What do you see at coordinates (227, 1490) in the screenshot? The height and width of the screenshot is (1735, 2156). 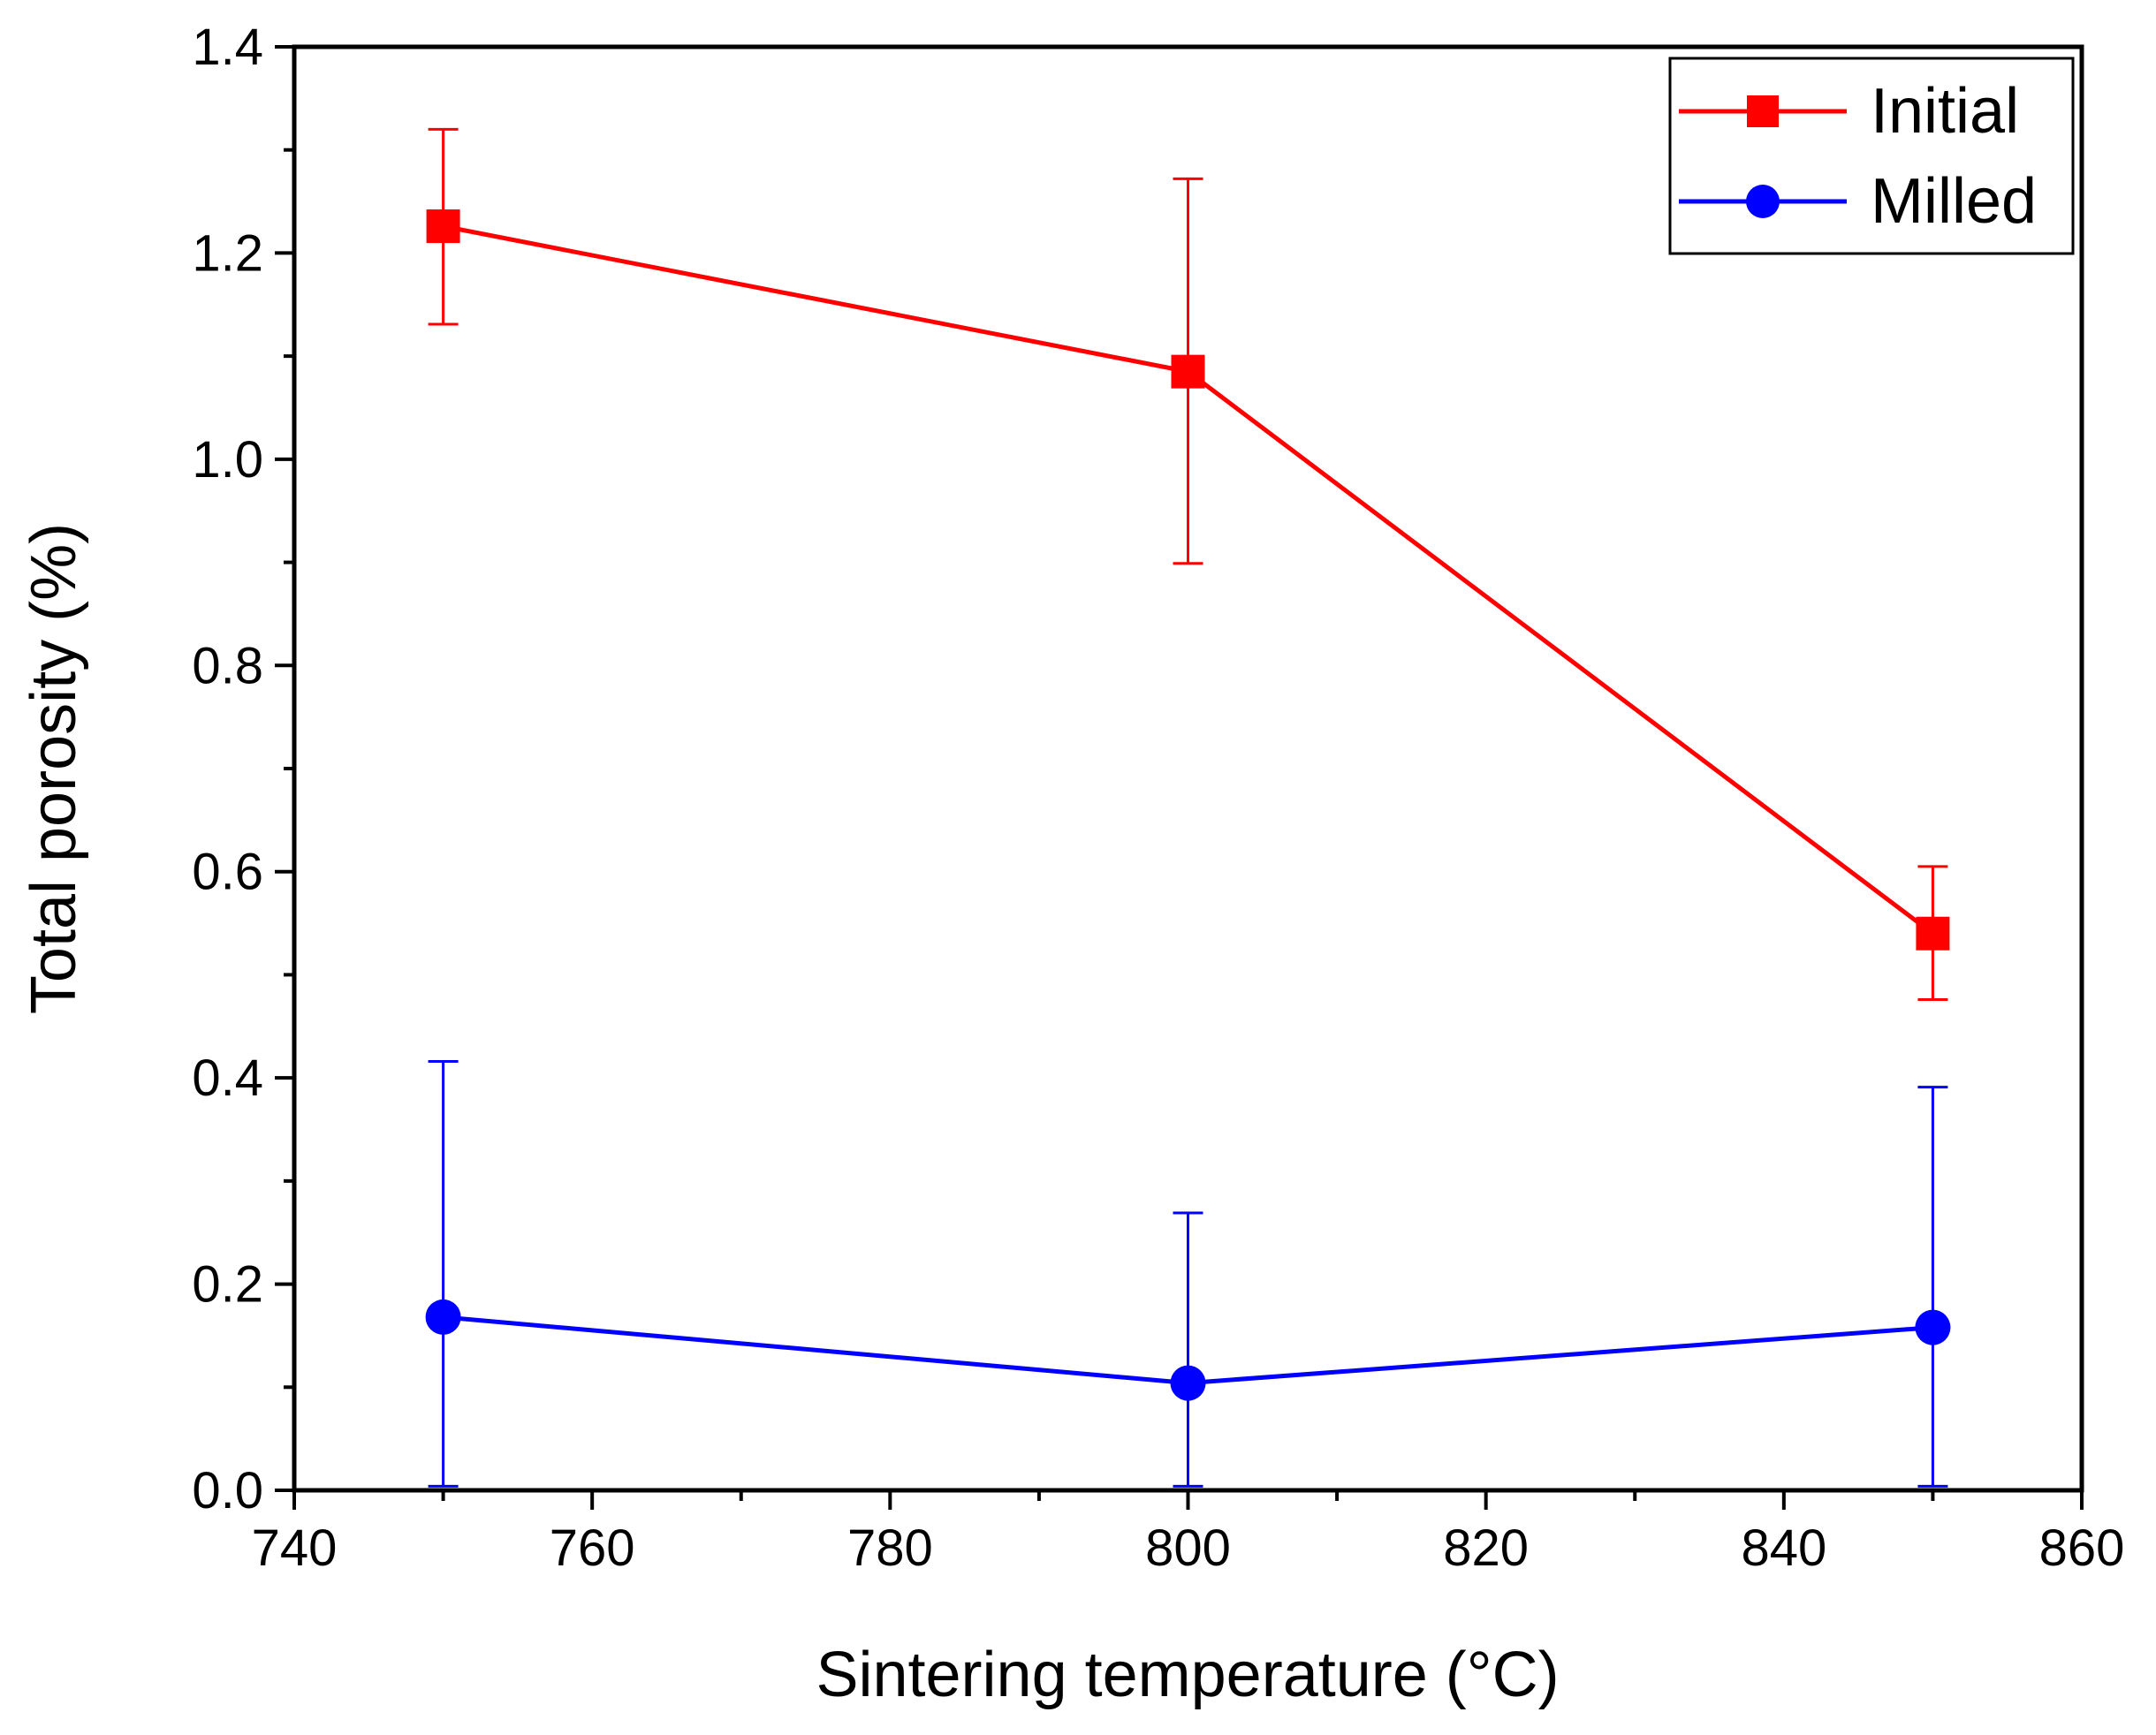 I see `y-tick-label: 0.0` at bounding box center [227, 1490].